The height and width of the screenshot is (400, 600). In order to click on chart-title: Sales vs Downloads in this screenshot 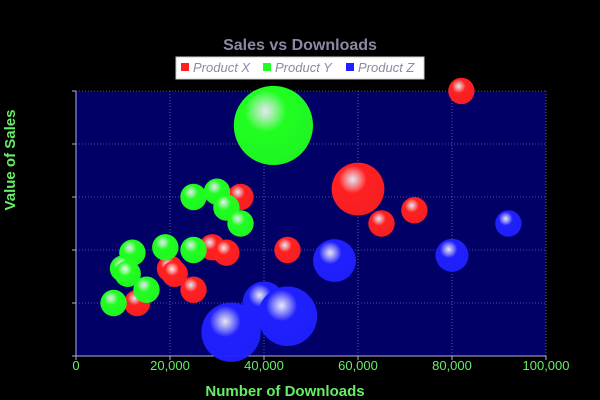, I will do `click(300, 45)`.